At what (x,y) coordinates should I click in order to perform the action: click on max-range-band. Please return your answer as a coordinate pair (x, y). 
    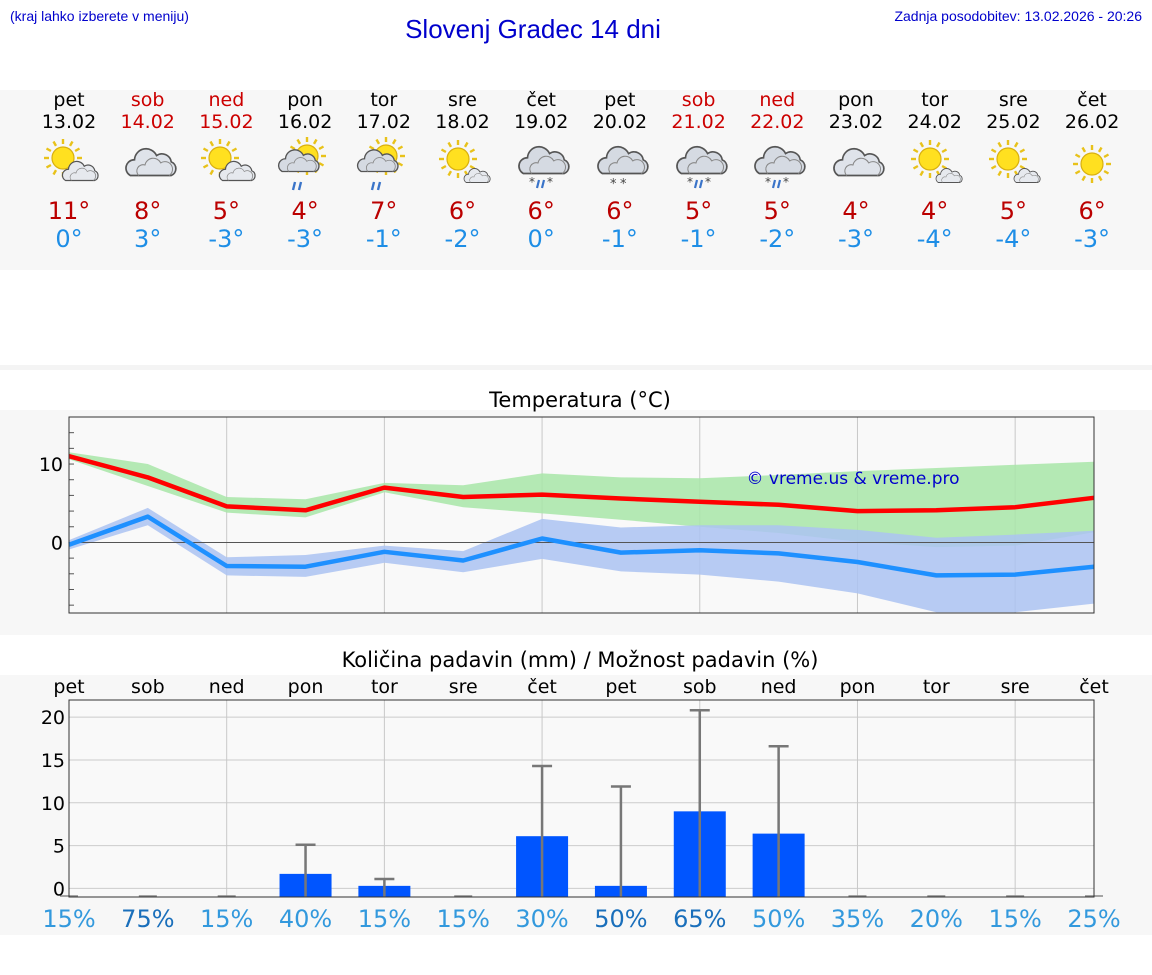
    Looking at the image, I should click on (581, 500).